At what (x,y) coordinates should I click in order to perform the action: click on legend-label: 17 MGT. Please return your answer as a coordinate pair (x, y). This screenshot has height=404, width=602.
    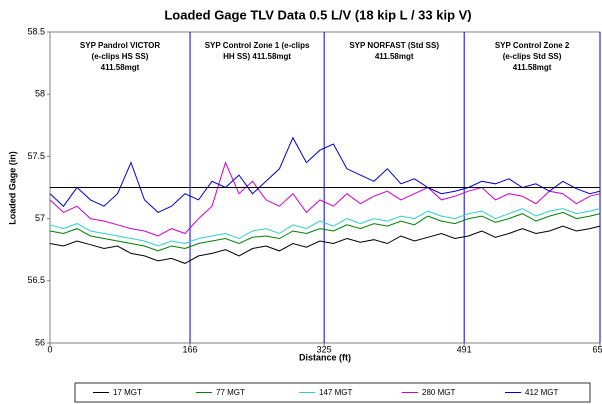
    Looking at the image, I should click on (127, 392).